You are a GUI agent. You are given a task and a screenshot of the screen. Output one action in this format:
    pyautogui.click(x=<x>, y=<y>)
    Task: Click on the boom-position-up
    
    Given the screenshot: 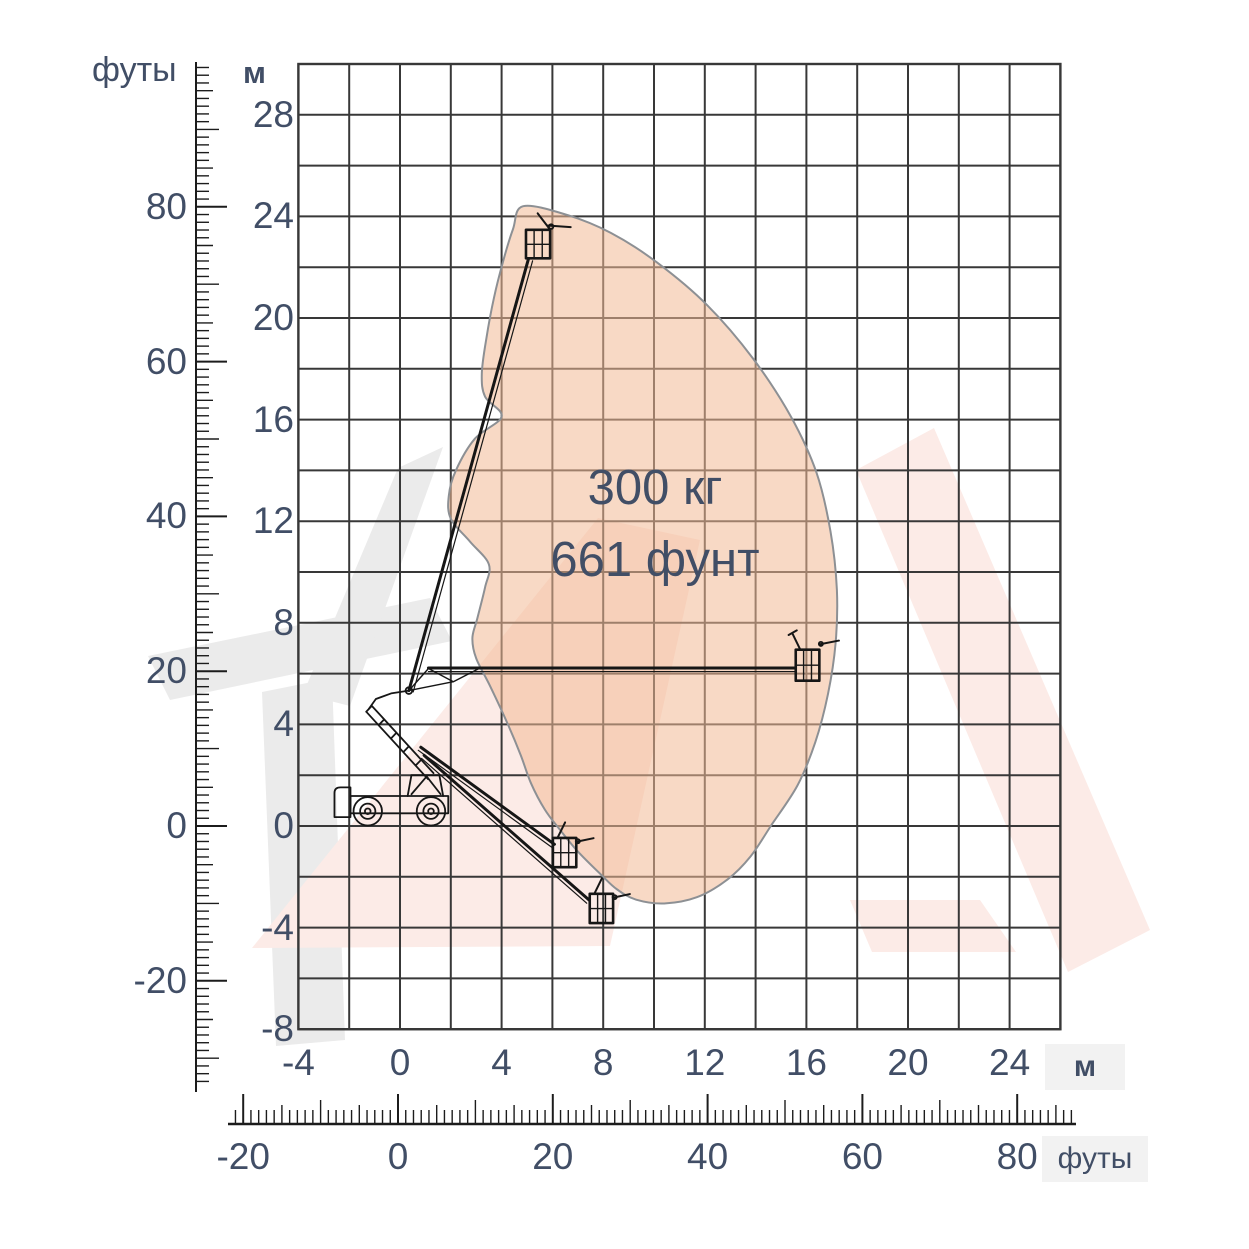 What is the action you would take?
    pyautogui.click(x=490, y=452)
    